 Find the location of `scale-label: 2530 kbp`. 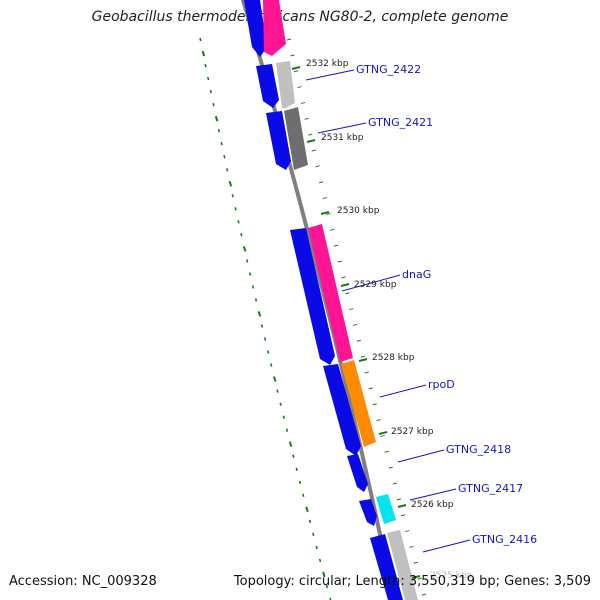

scale-label: 2530 kbp is located at coordinates (358, 211).